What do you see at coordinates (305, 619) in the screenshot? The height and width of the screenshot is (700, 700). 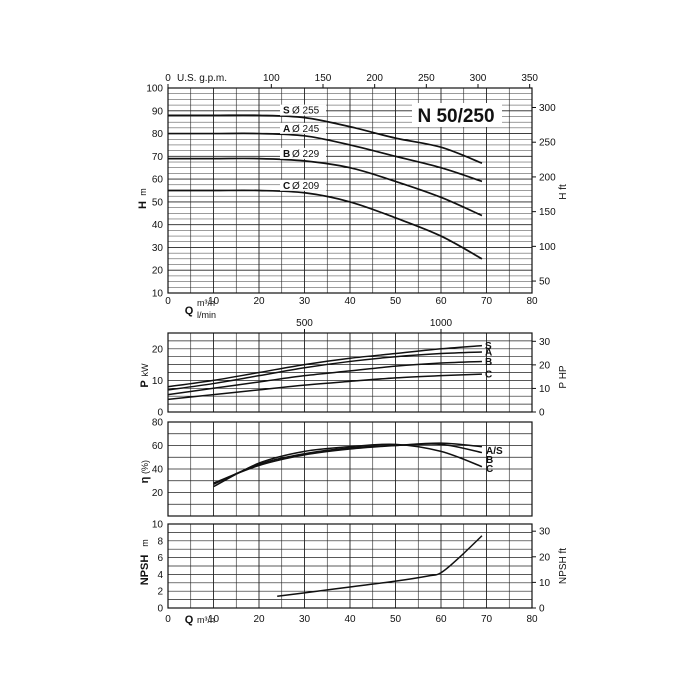 I see `npsh-x-tick-label: 30` at bounding box center [305, 619].